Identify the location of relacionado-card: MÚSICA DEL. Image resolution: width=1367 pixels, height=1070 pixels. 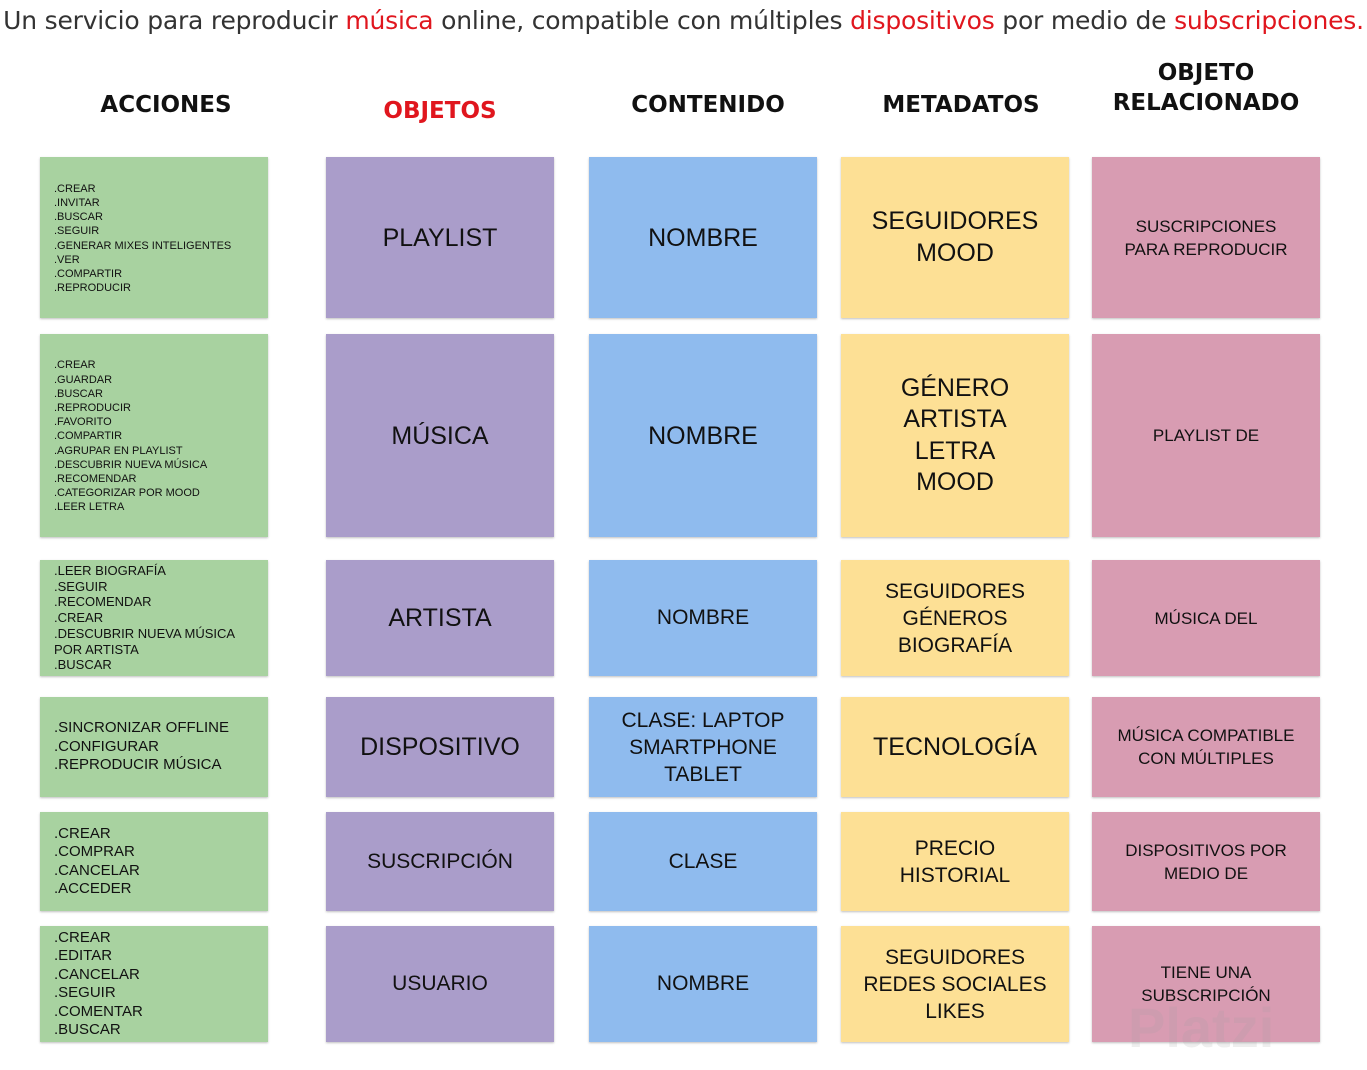
(1206, 618).